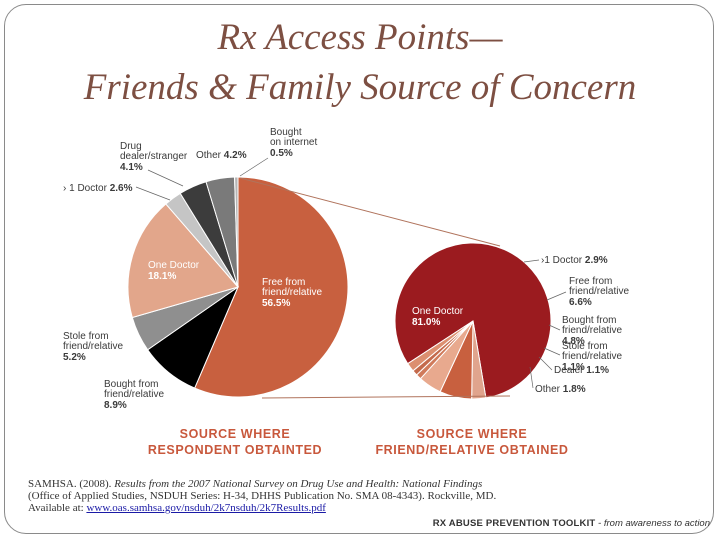 The height and width of the screenshot is (540, 720). I want to click on citation-prefix: SAMHSA. (2008)., so click(71, 484).